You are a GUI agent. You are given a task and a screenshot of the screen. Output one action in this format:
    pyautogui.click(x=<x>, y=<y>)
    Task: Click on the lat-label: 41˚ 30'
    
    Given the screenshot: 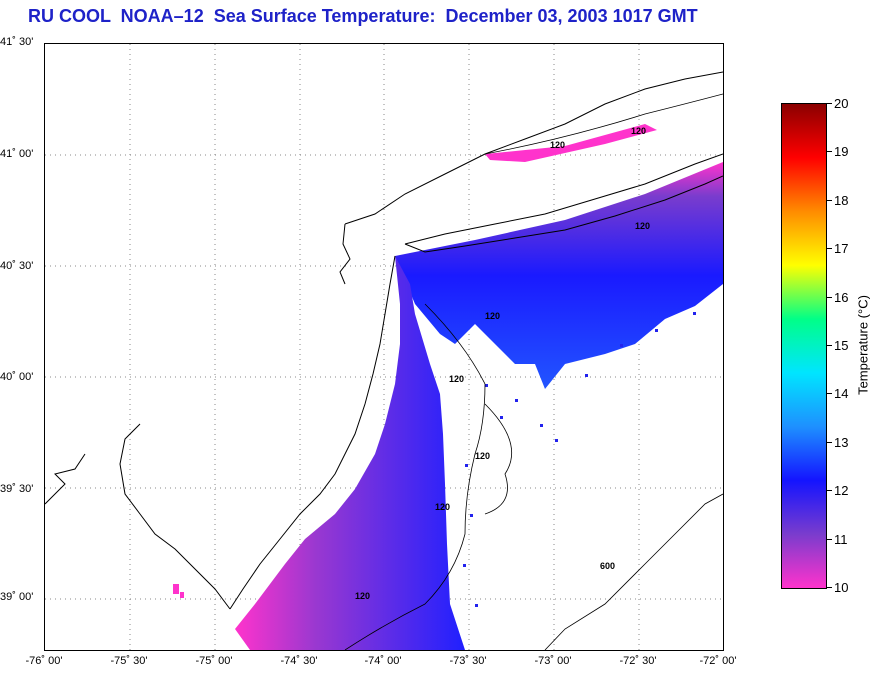 What is the action you would take?
    pyautogui.click(x=17, y=42)
    